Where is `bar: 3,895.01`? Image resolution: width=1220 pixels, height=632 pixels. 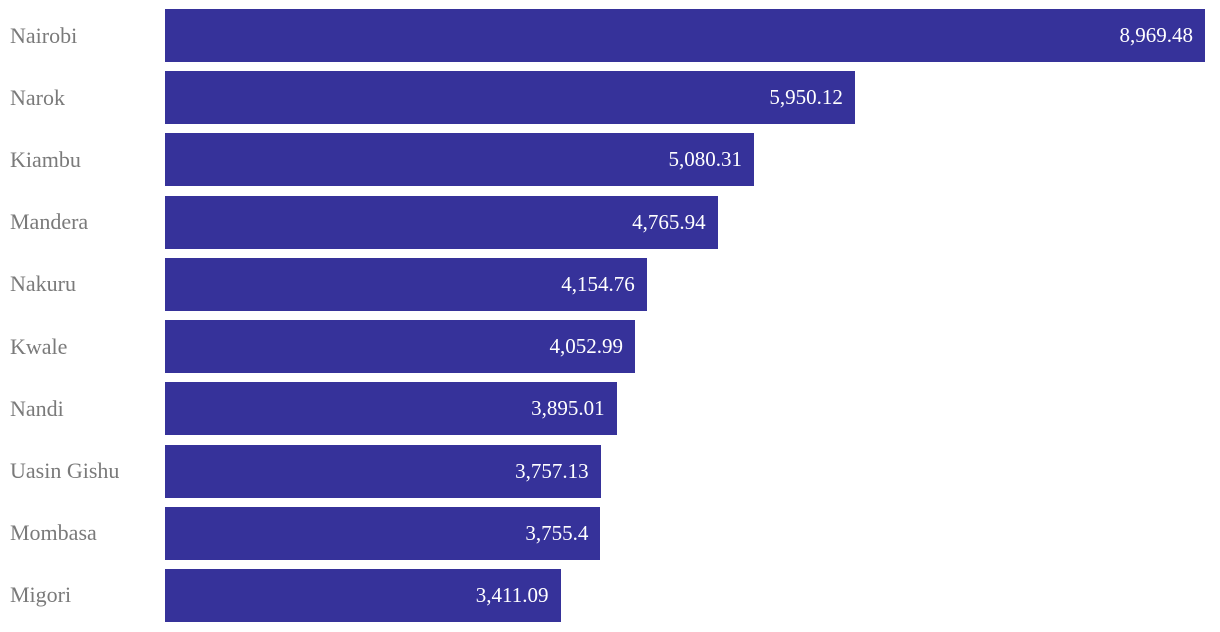 bar: 3,895.01 is located at coordinates (391, 409).